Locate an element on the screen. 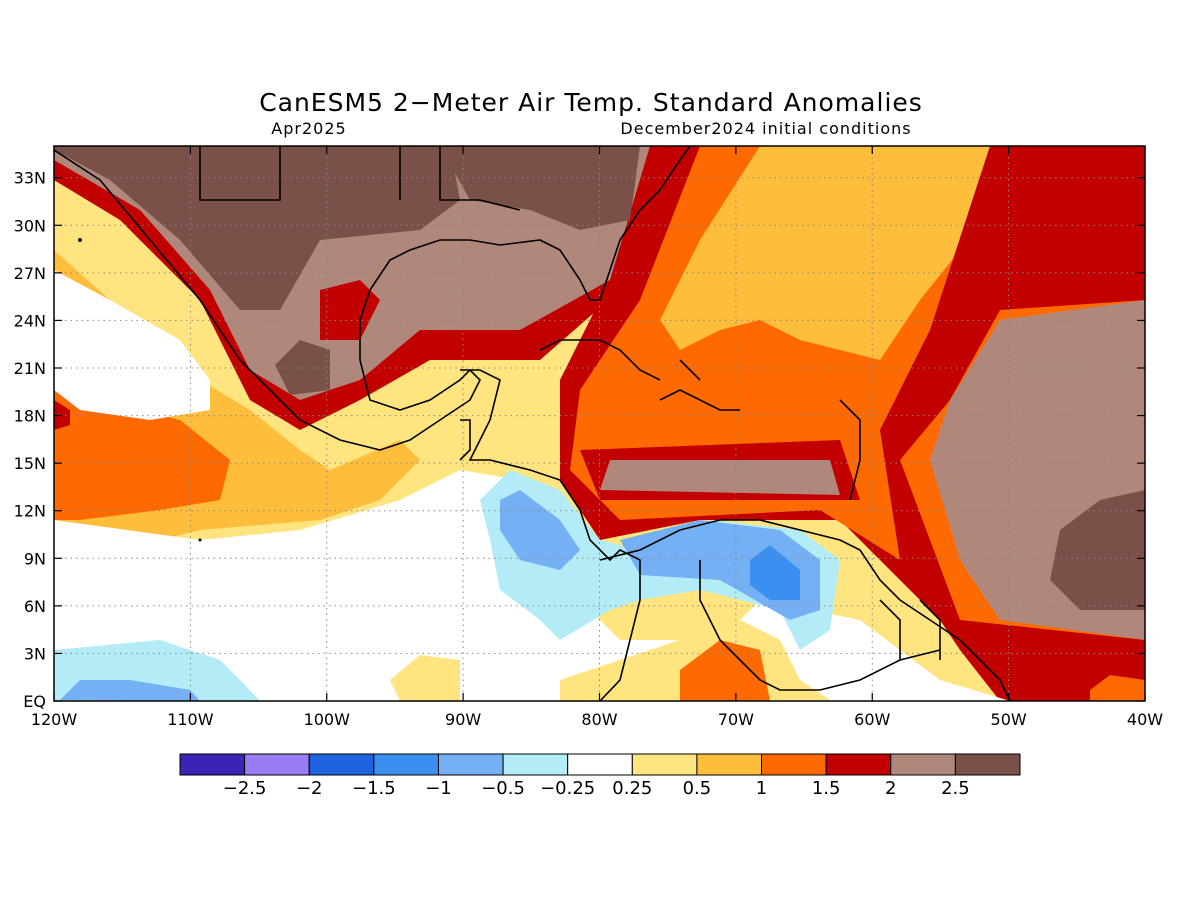  colorbar-label: −2.5 is located at coordinates (245, 788).